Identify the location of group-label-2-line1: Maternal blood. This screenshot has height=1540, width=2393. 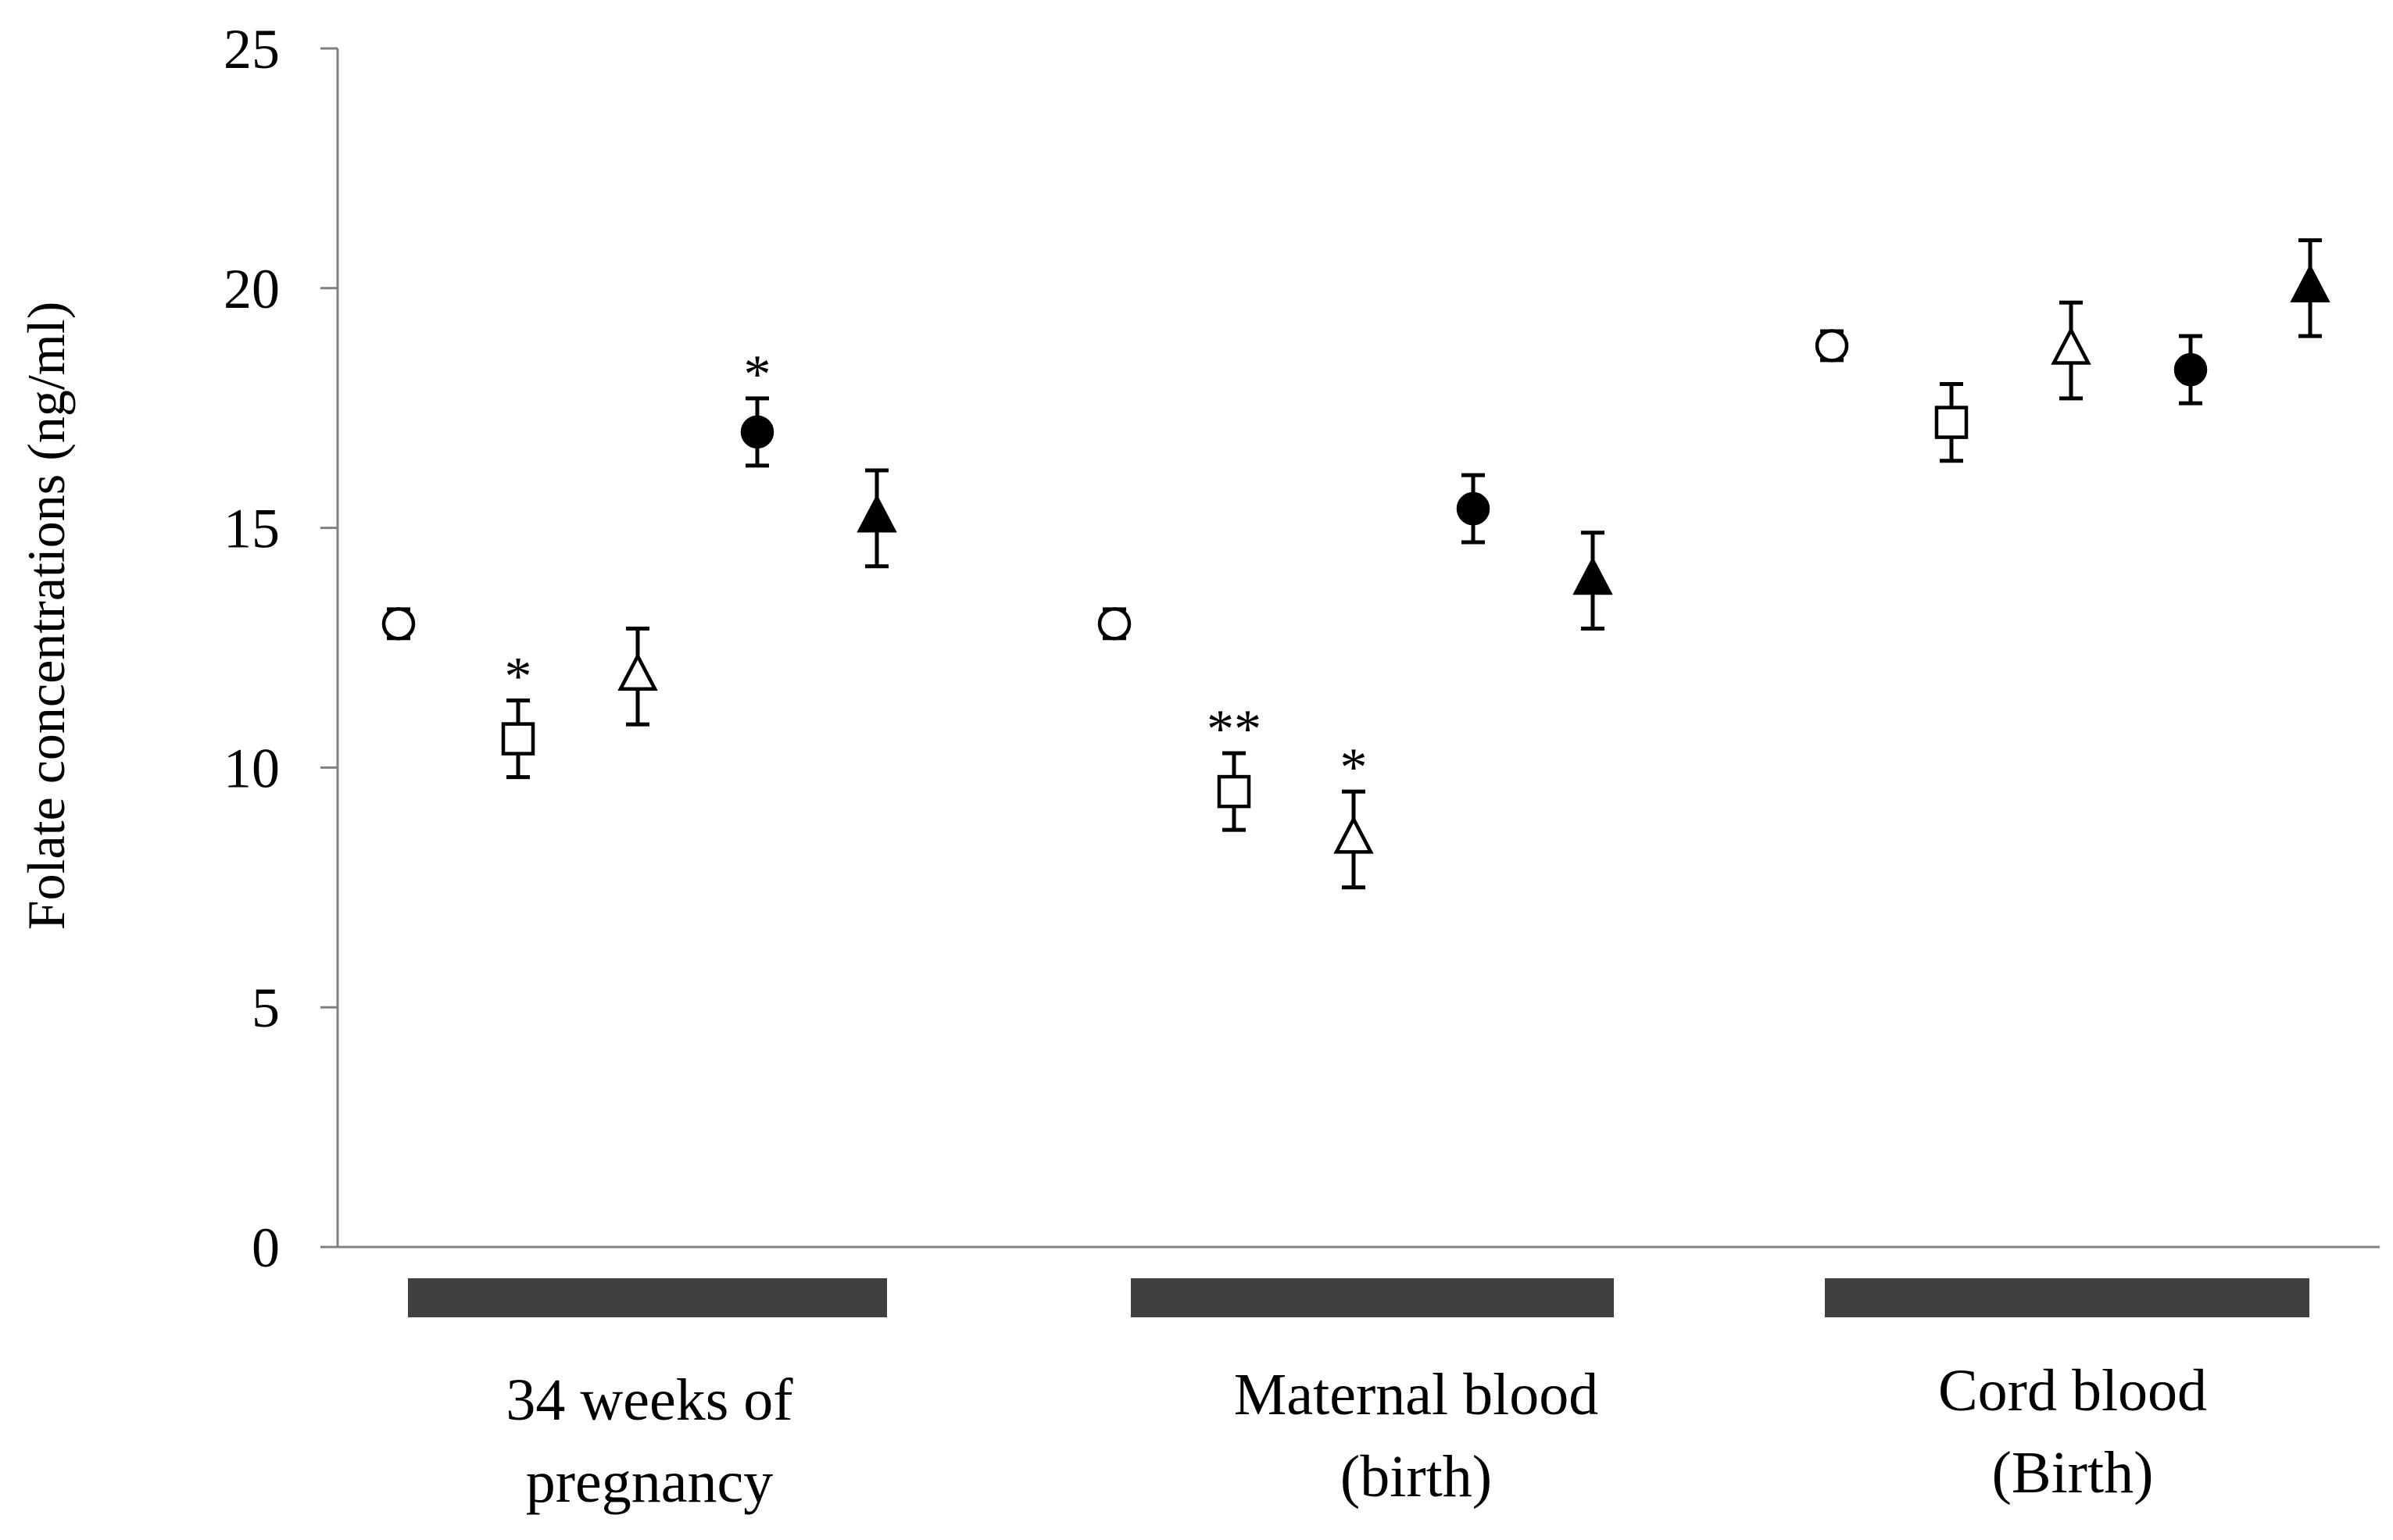
(1416, 1394).